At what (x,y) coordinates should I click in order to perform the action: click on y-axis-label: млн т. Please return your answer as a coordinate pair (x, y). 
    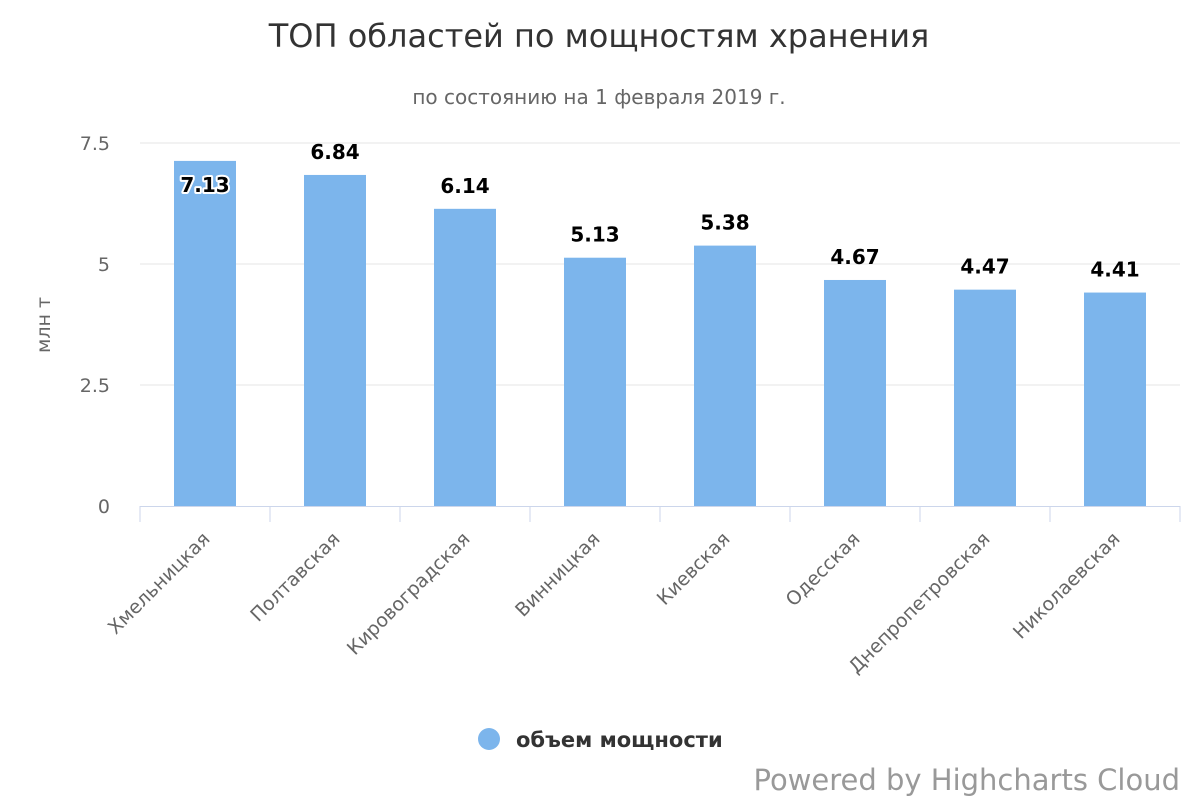
    Looking at the image, I should click on (44, 325).